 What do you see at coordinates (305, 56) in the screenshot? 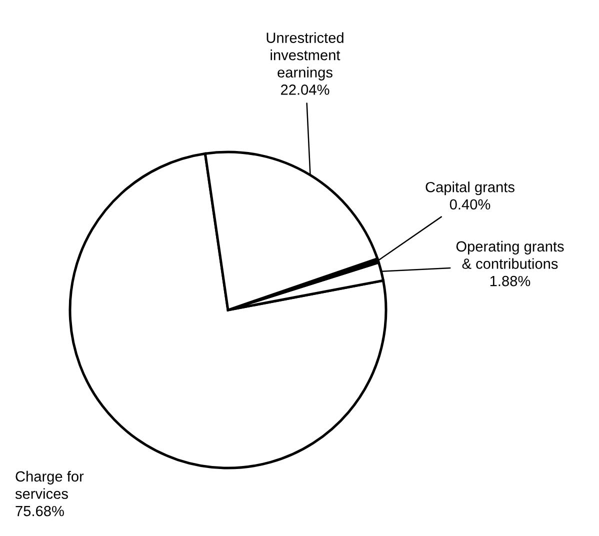
I see `slice-label: Unrestricted investment earnings` at bounding box center [305, 56].